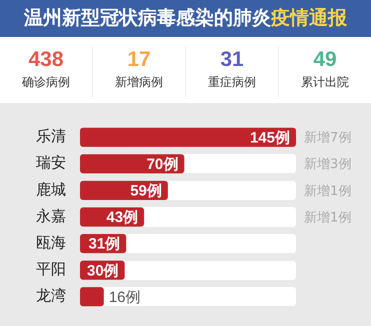  What do you see at coordinates (232, 82) in the screenshot?
I see `text: 重症病例` at bounding box center [232, 82].